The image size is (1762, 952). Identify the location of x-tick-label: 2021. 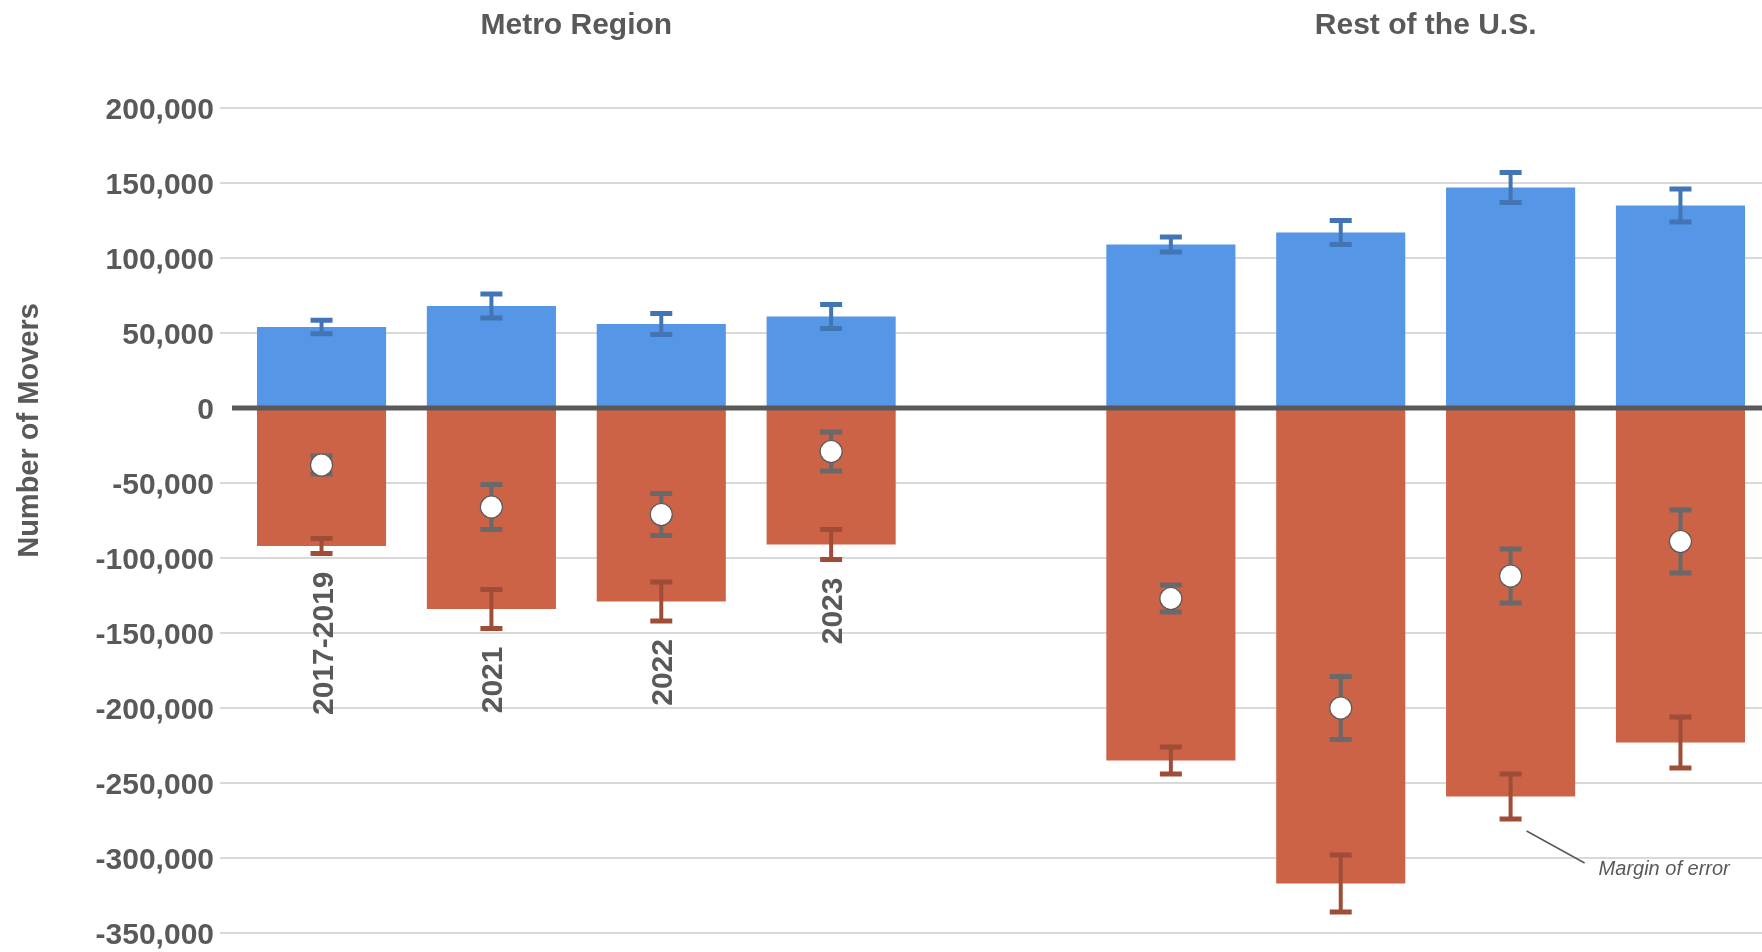
(492, 680).